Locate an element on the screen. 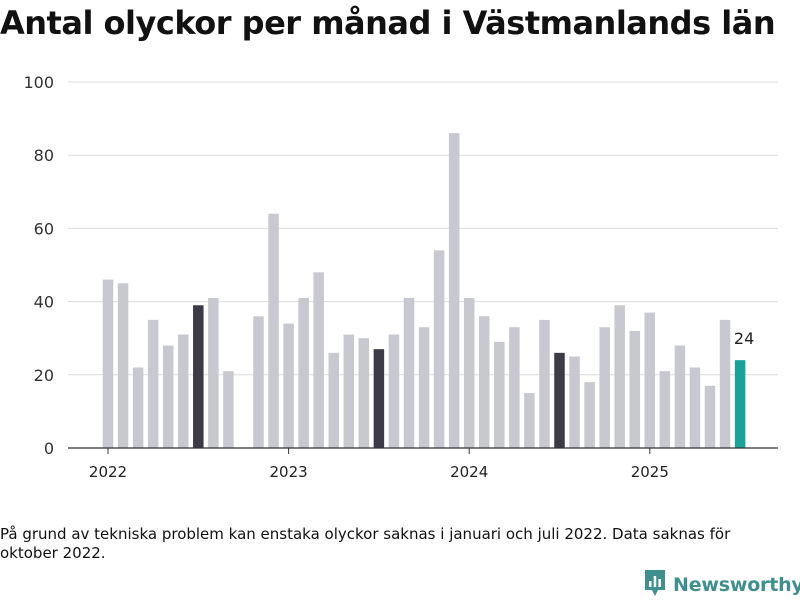 Image resolution: width=800 pixels, height=602 pixels. y-tick-label: 100 is located at coordinates (38, 82).